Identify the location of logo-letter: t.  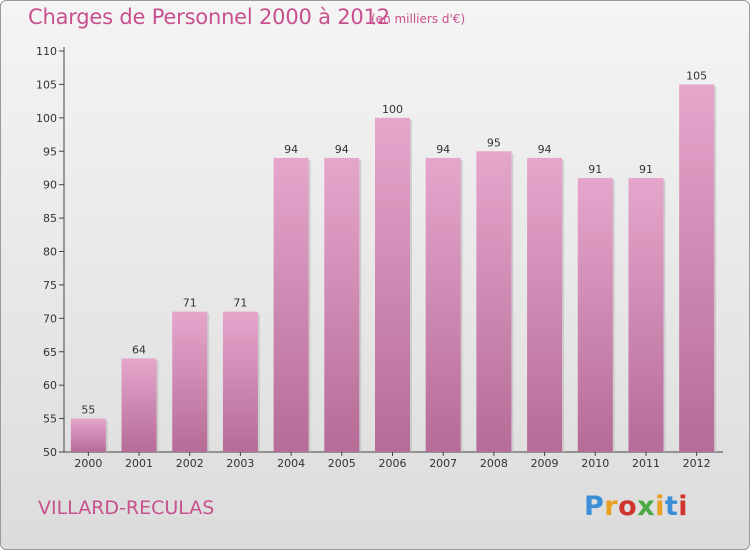
(671, 506).